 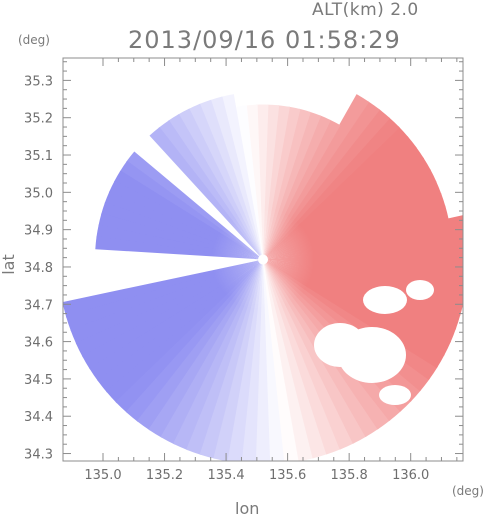 I want to click on y-tick: 34.9, so click(x=243, y=220).